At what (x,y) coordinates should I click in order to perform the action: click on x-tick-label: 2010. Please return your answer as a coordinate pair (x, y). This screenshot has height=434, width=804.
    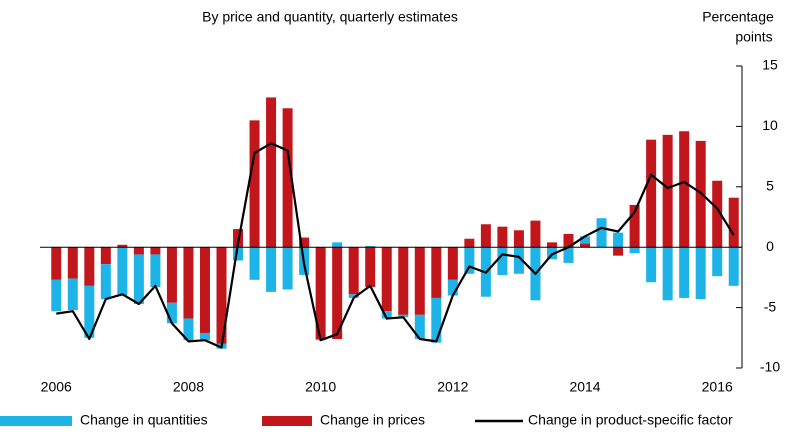
    Looking at the image, I should click on (320, 387).